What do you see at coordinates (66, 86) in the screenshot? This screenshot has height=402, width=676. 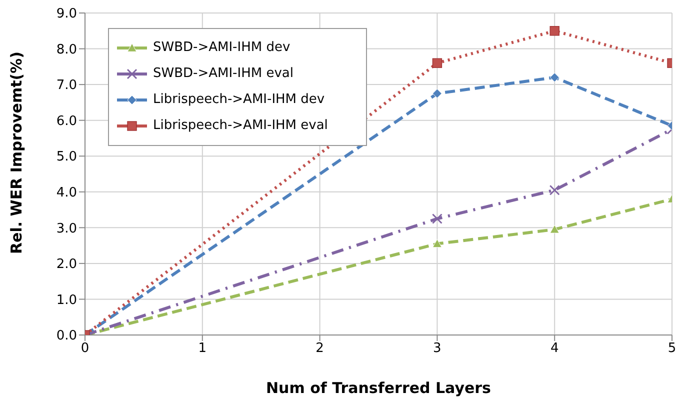 I see `y-tick-label: 7.0` at bounding box center [66, 86].